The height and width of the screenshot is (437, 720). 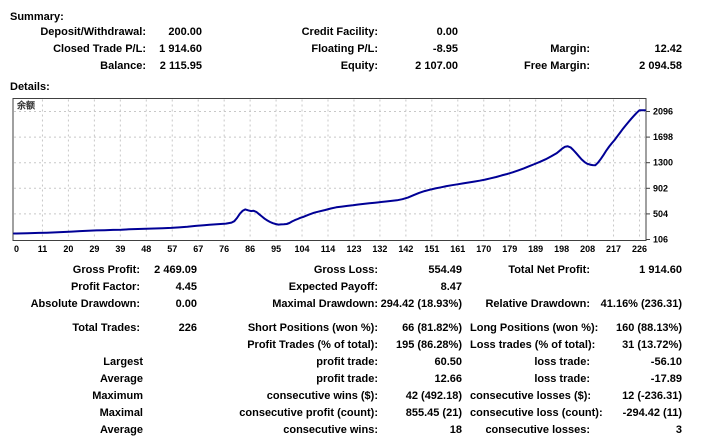 What do you see at coordinates (172, 249) in the screenshot?
I see `svg-text: 57` at bounding box center [172, 249].